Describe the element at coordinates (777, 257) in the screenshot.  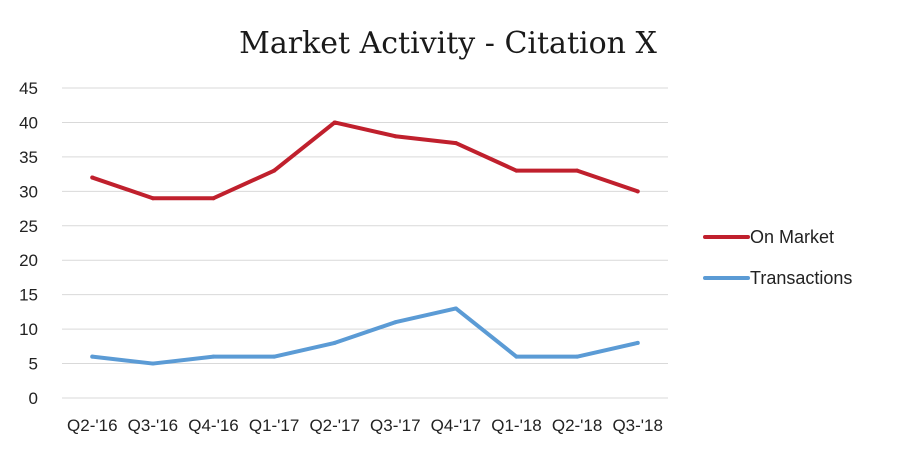
I see `legend: On Market Transactions` at that location.